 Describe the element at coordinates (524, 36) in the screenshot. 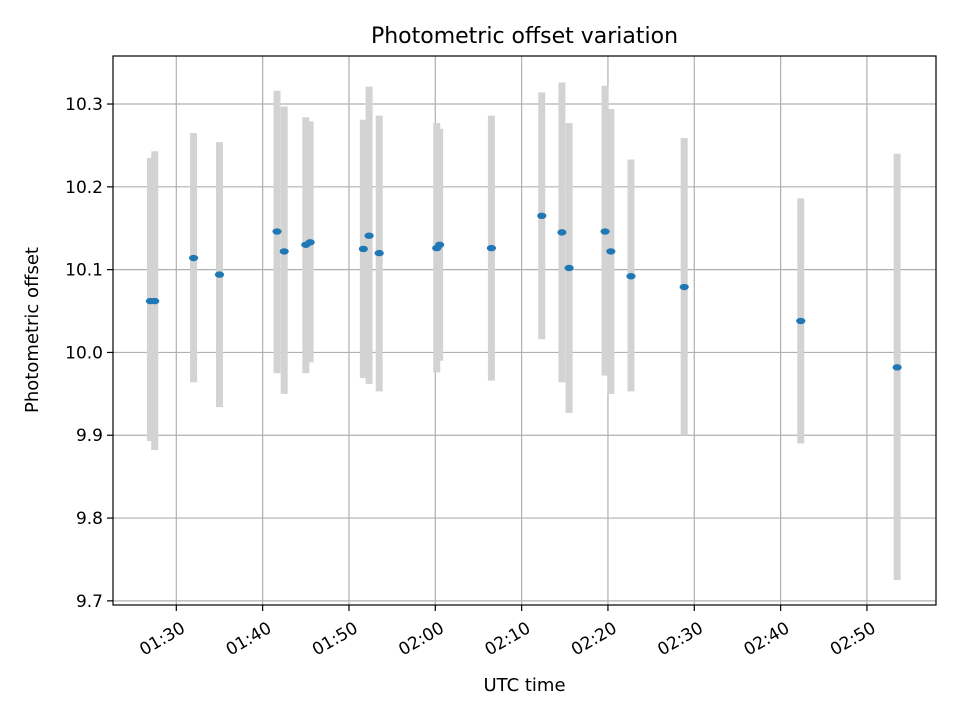

I see `chart-title: Photometric offset variation` at that location.